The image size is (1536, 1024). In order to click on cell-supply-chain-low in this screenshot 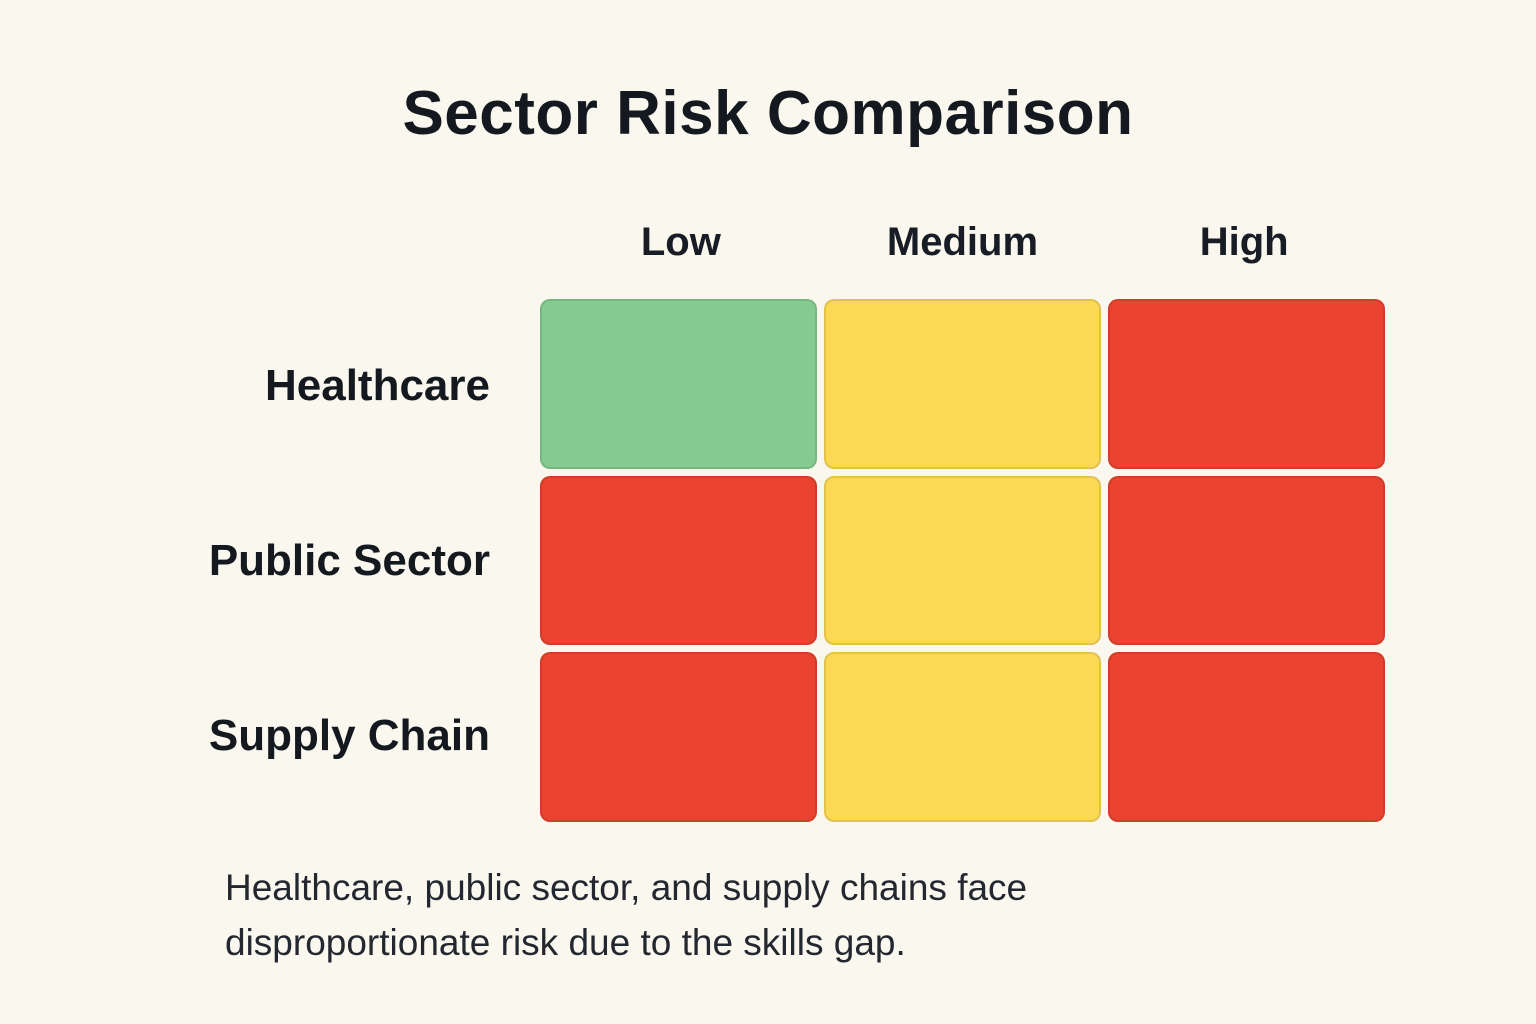, I will do `click(678, 737)`.